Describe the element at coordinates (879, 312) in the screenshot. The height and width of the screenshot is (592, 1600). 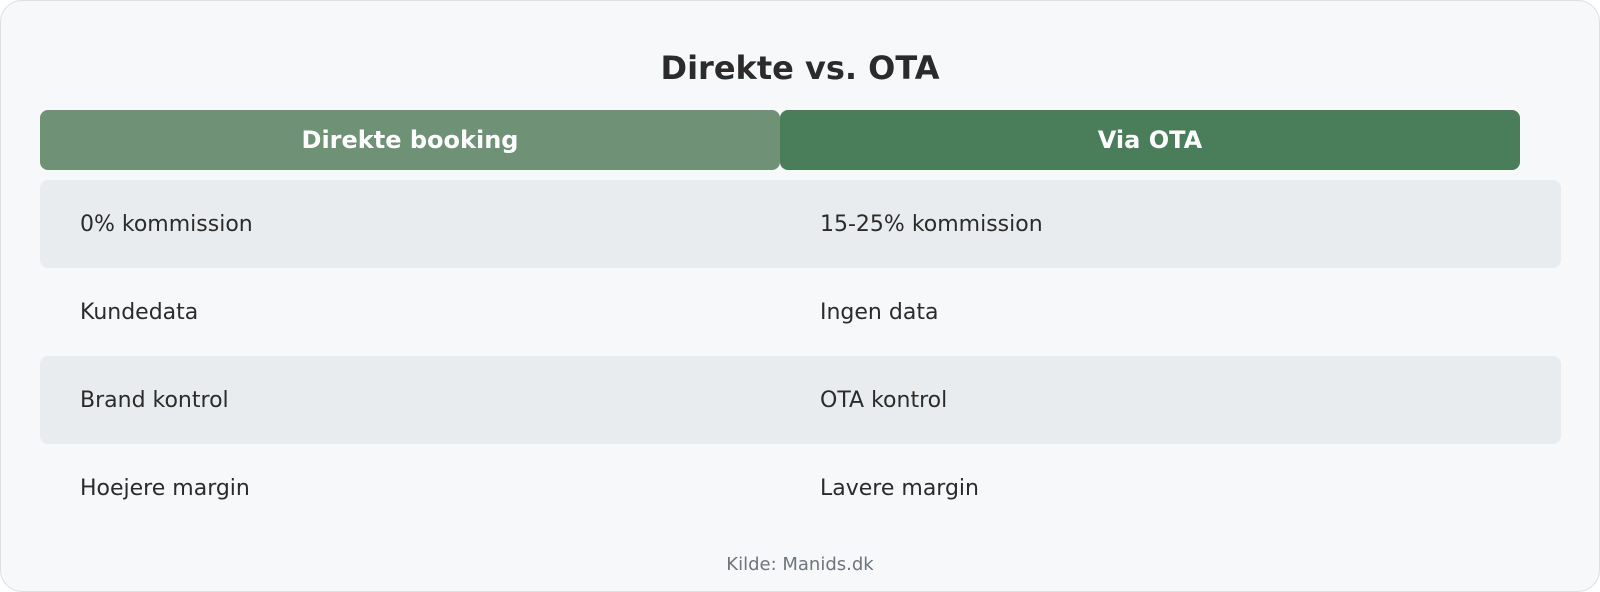
I see `cell-ota: Ingen data` at that location.